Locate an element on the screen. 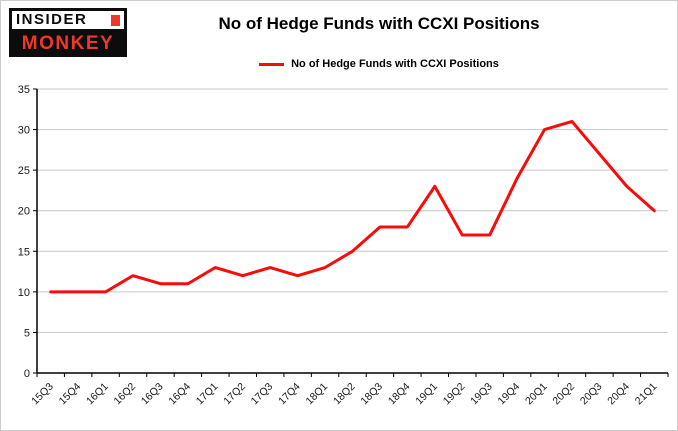 The image size is (678, 431). x-tick-label: 18Q1 is located at coordinates (317, 394).